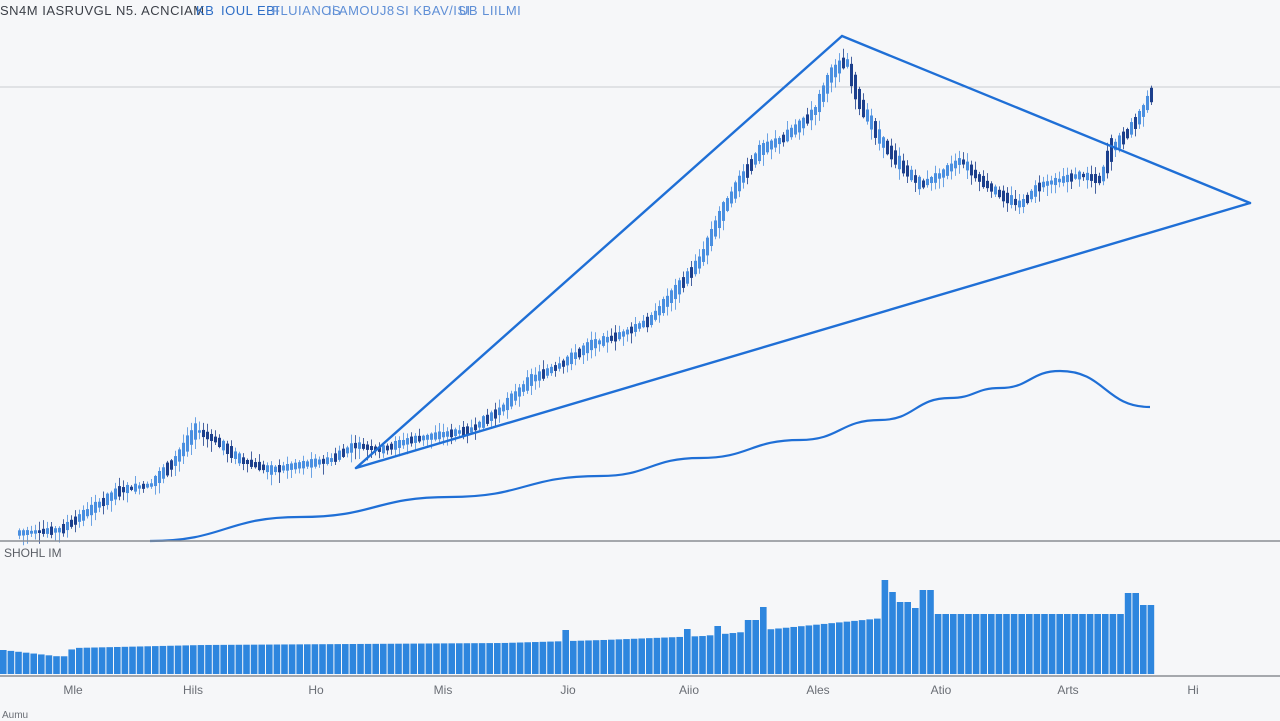 This screenshot has height=721, width=1280. I want to click on header-segment: UB LIILMI, so click(490, 10).